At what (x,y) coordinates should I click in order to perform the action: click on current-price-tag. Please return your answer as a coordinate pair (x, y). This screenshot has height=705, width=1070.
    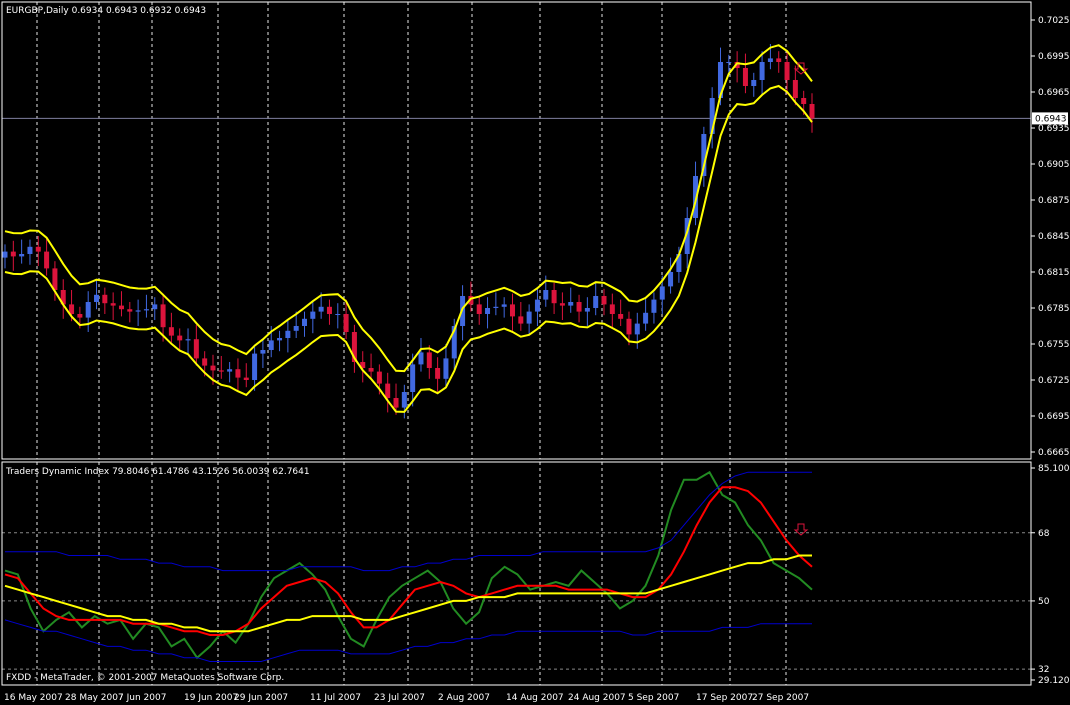
    Looking at the image, I should click on (1050, 118).